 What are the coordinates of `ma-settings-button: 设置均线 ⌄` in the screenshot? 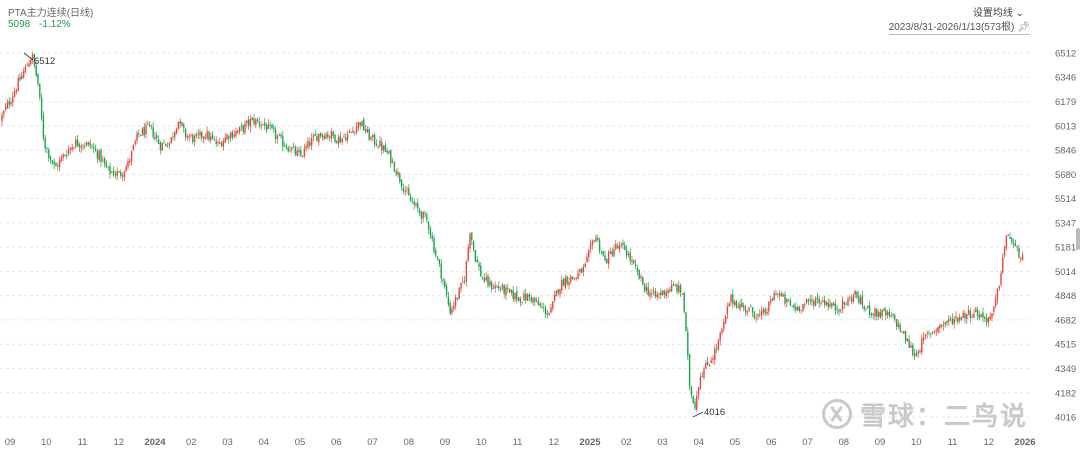 It's located at (998, 13).